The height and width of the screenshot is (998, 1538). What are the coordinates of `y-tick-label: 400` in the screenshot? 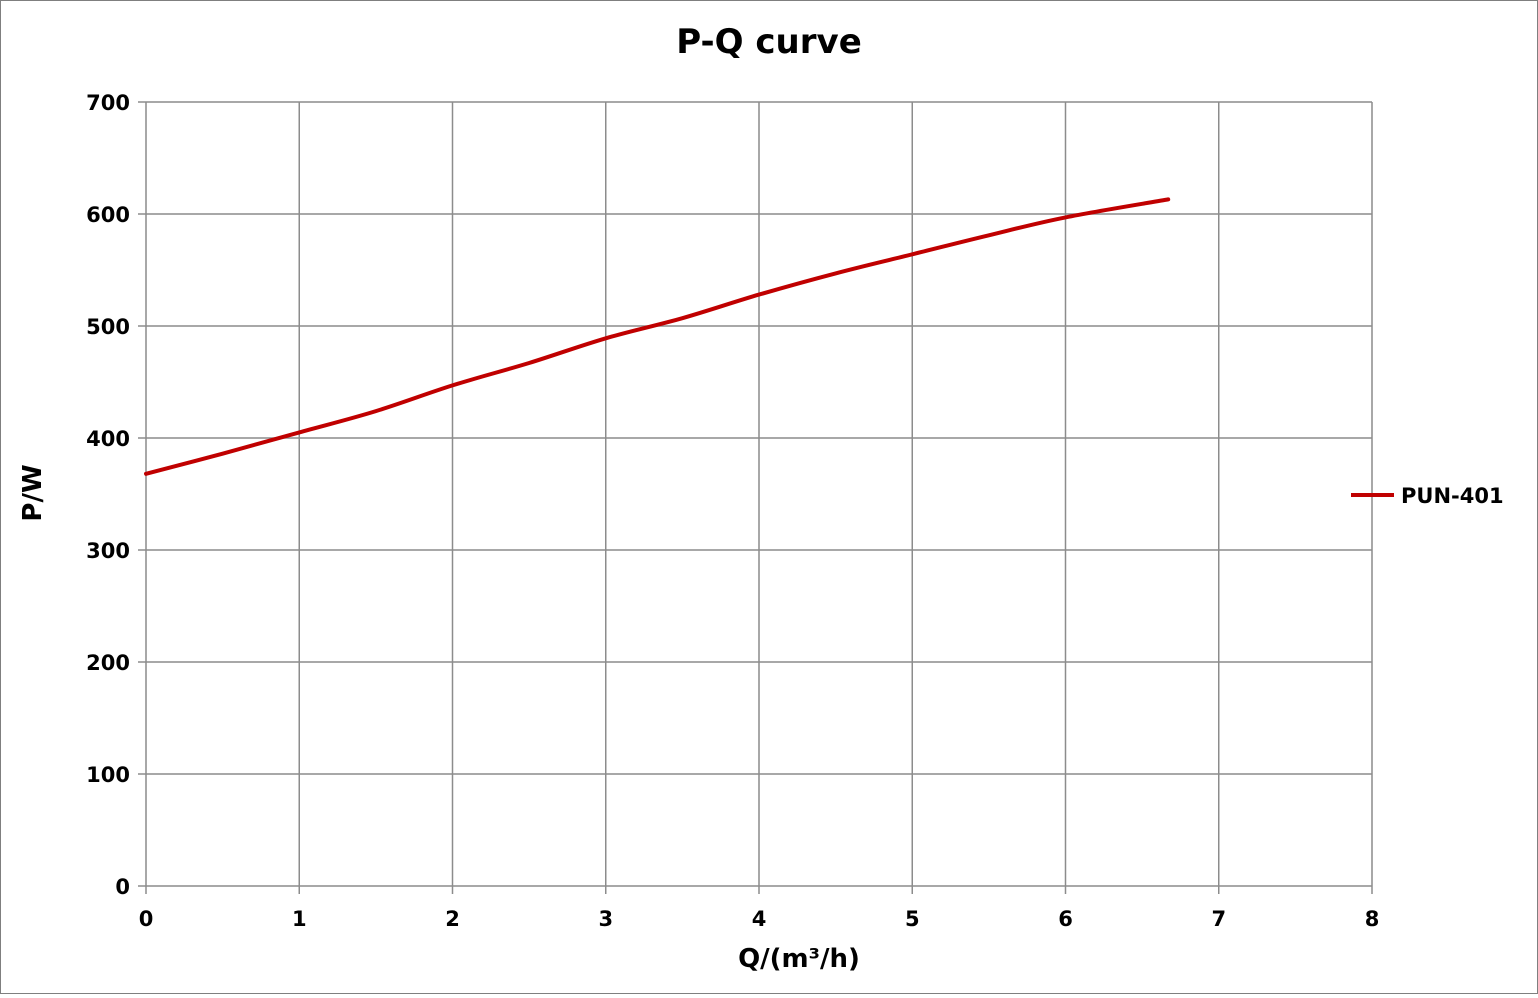 It's located at (108, 439).